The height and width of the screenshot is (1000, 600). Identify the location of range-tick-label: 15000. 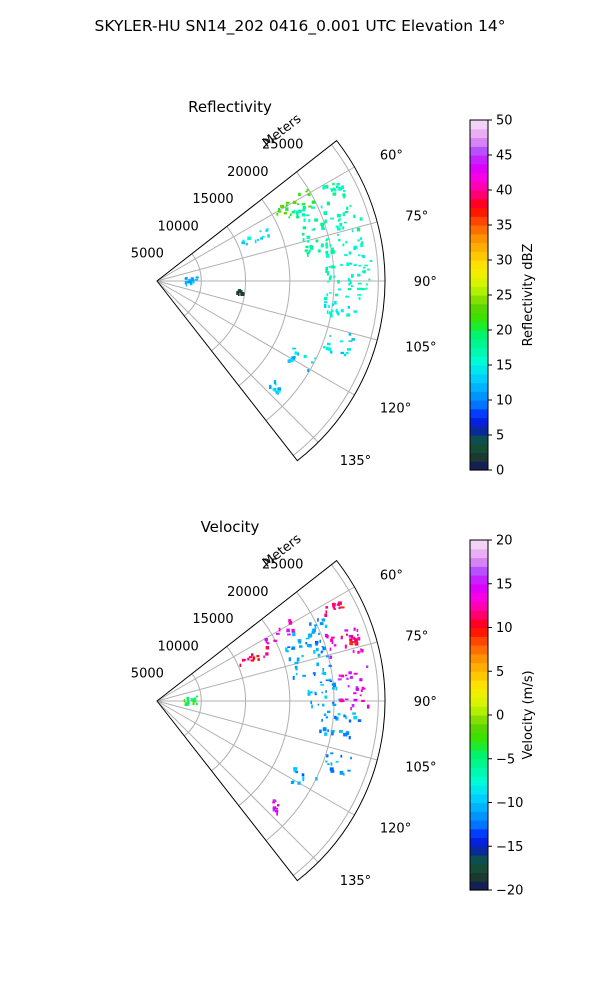
(212, 199).